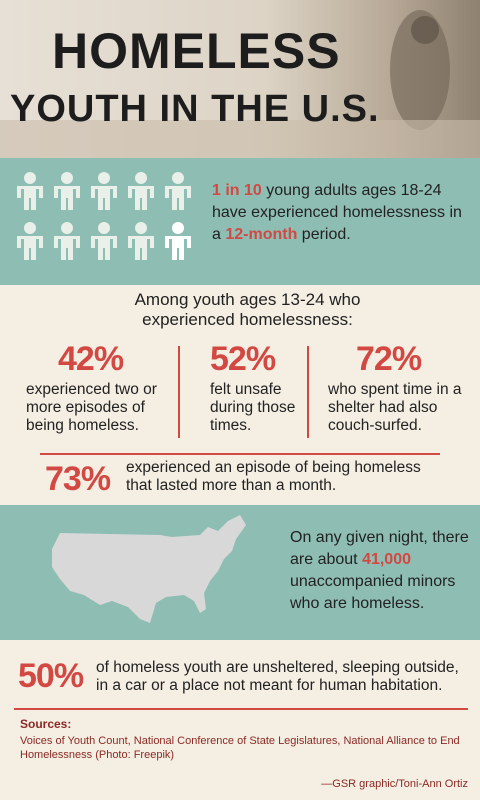  Describe the element at coordinates (243, 359) in the screenshot. I see `stat-value: 52%` at that location.